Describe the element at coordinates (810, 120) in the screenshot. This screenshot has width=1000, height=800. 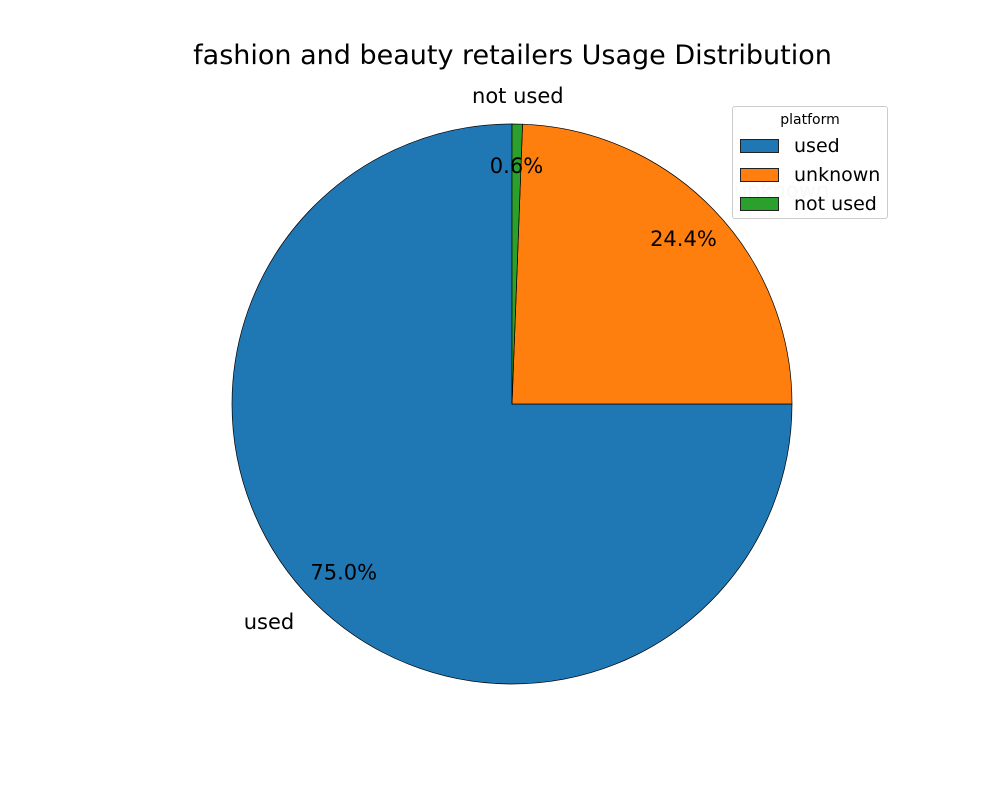
I see `legend-title: platform` at that location.